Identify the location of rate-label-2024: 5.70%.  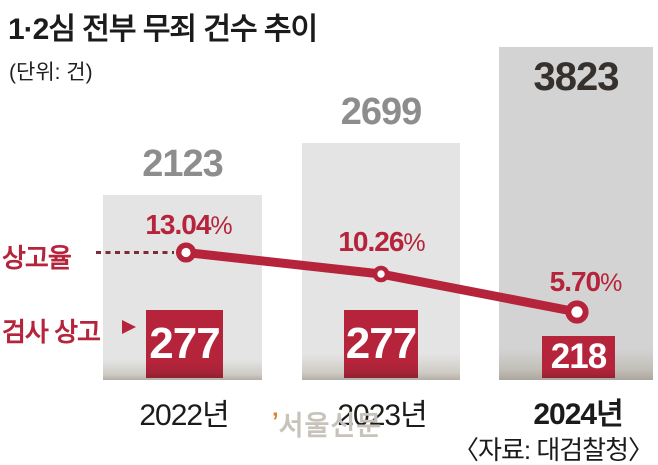
(586, 282).